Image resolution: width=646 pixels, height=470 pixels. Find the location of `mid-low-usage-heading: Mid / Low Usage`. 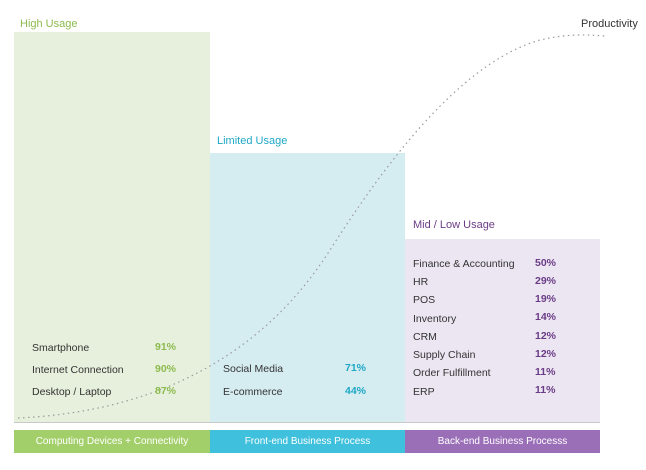

mid-low-usage-heading: Mid / Low Usage is located at coordinates (454, 225).